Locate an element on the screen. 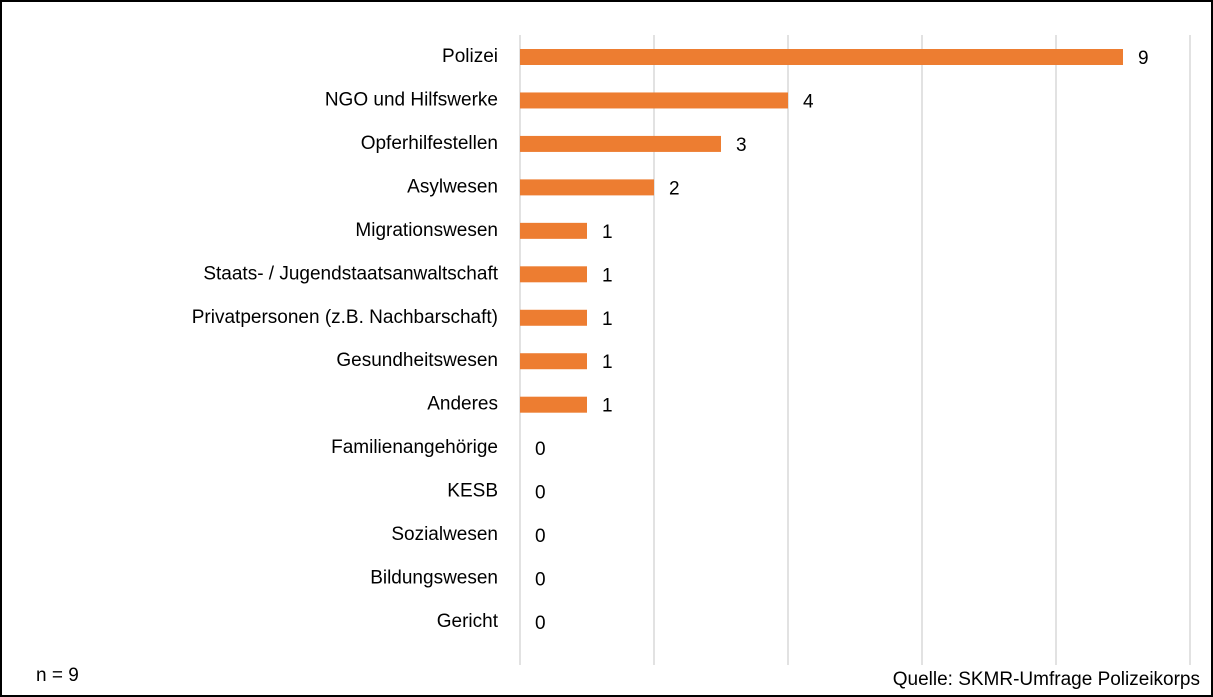 This screenshot has width=1213, height=697. value-label: 4 is located at coordinates (808, 101).